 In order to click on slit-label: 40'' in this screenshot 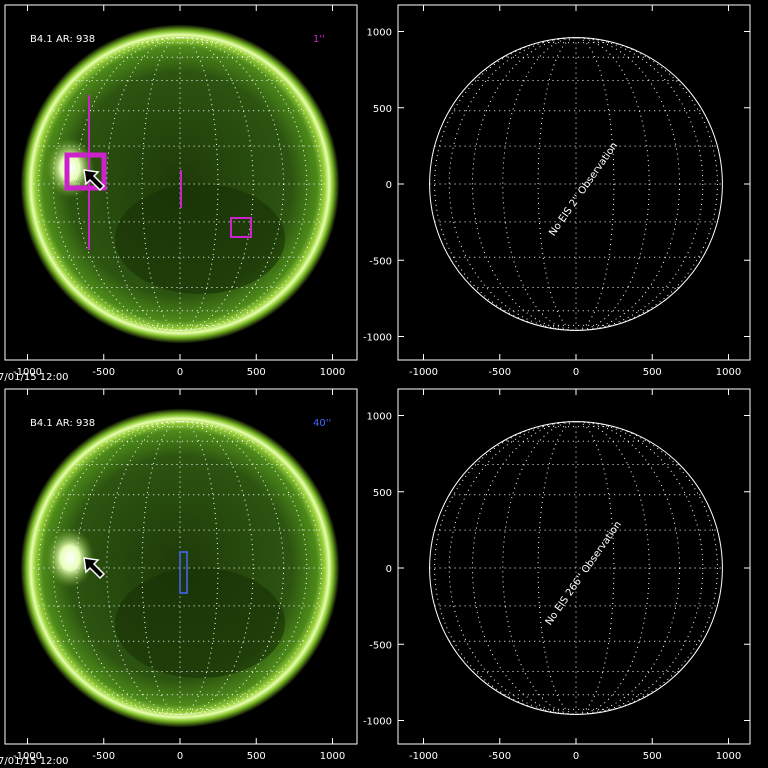, I will do `click(322, 423)`.